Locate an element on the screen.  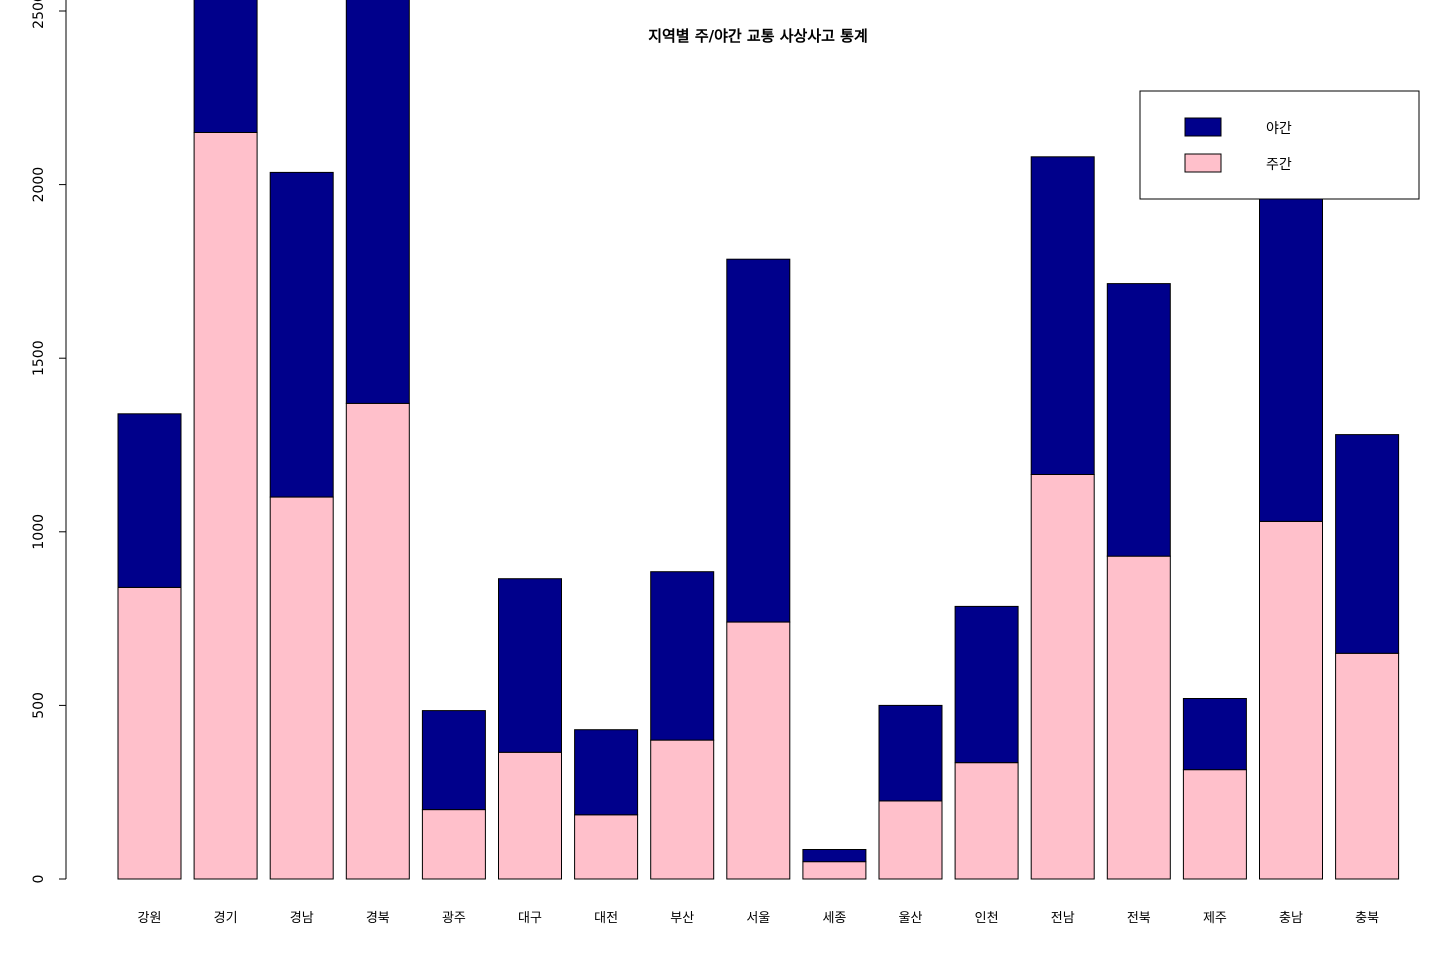
x-label-0: 강원 is located at coordinates (150, 918).